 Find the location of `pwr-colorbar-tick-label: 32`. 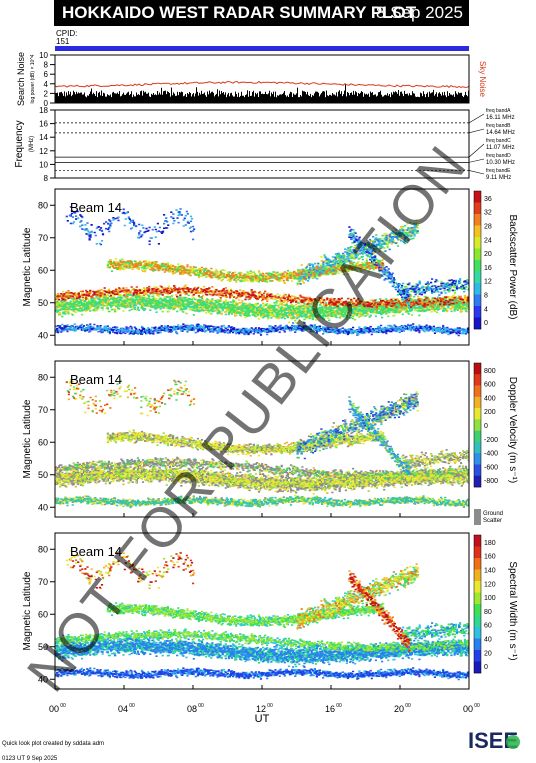

pwr-colorbar-tick-label: 32 is located at coordinates (488, 213).